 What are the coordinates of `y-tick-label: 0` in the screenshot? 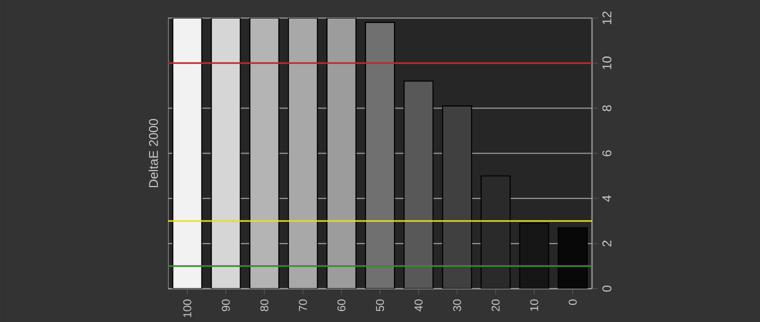 It's located at (607, 288).